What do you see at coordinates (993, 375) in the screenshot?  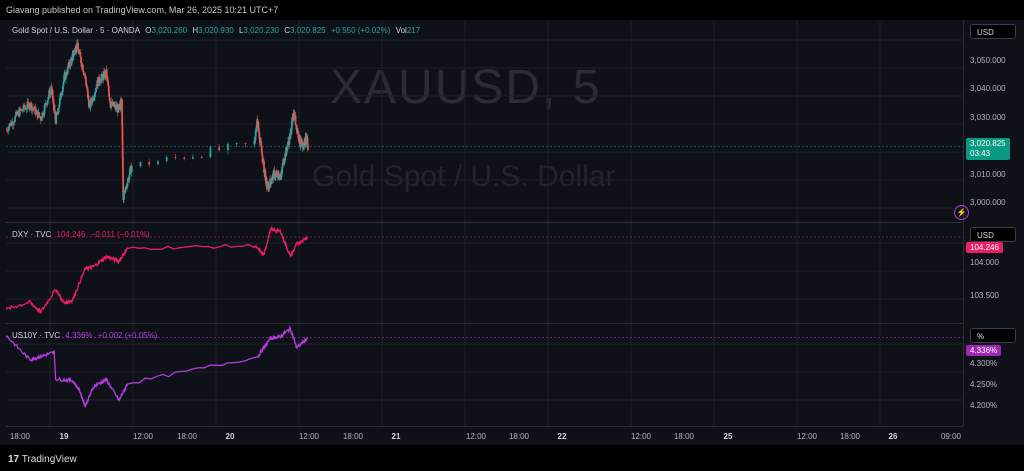 I see `us10y-price-axis` at bounding box center [993, 375].